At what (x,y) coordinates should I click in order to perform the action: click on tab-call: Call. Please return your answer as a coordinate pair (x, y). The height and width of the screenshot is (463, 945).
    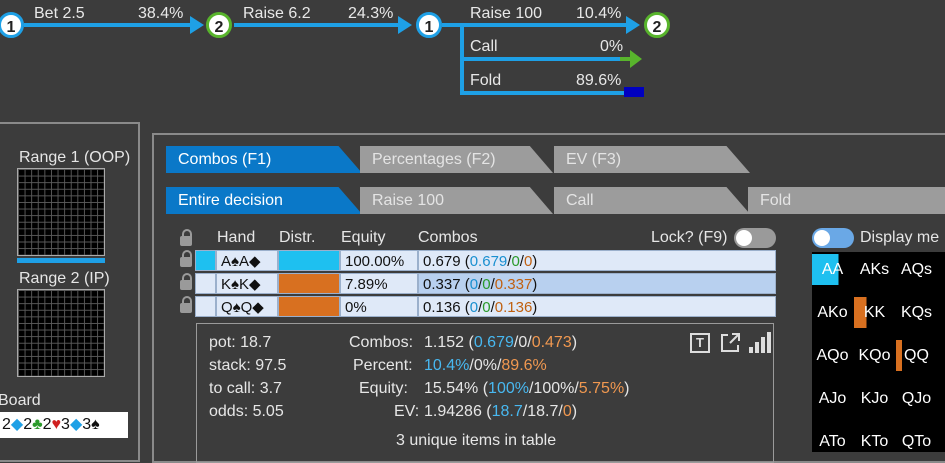
    Looking at the image, I should click on (652, 200).